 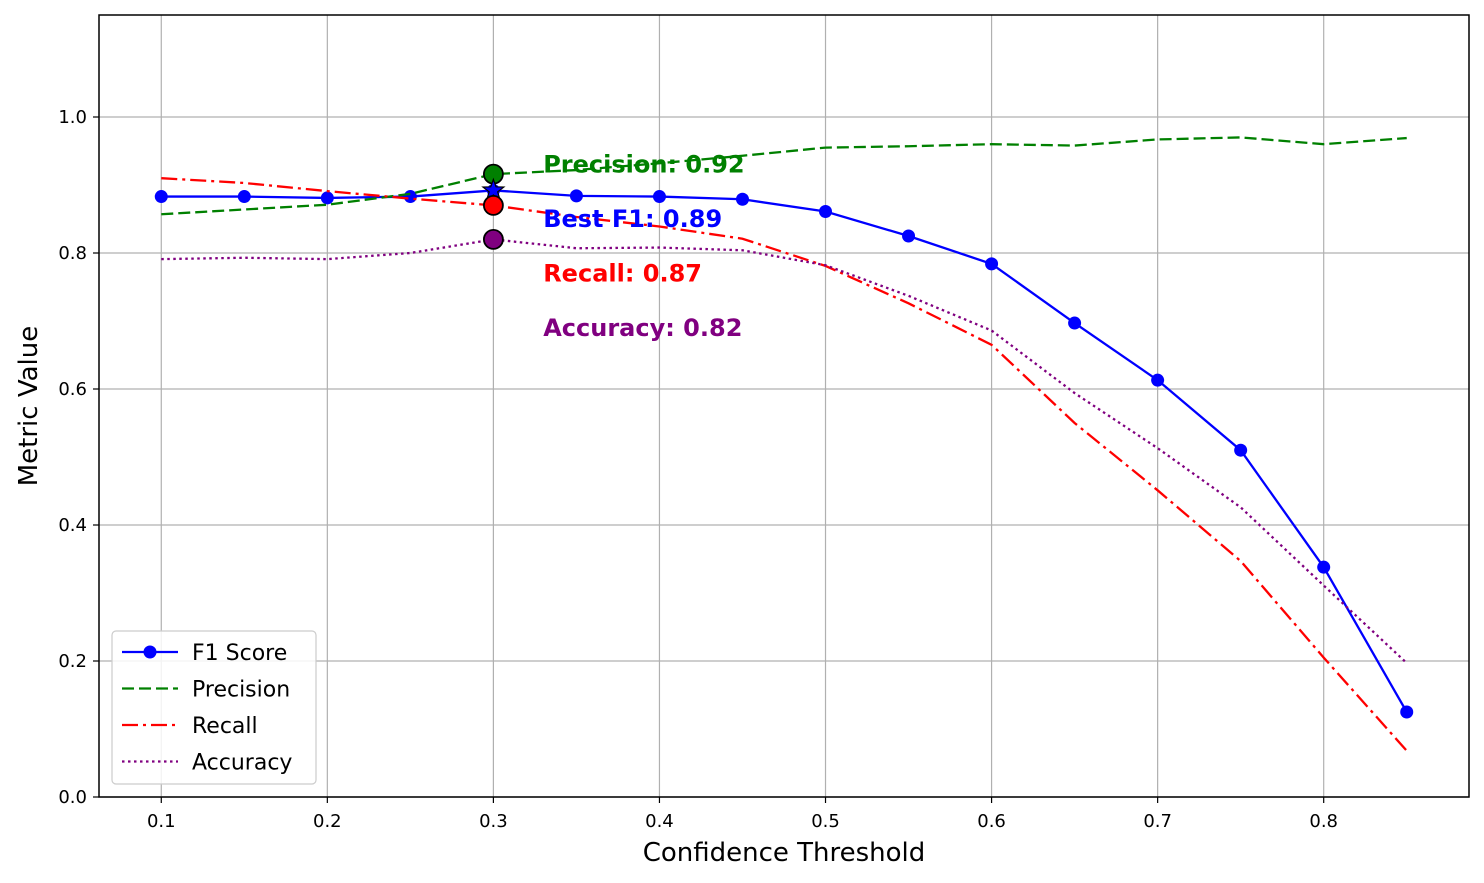 I want to click on legend-item: Recall, so click(x=190, y=726).